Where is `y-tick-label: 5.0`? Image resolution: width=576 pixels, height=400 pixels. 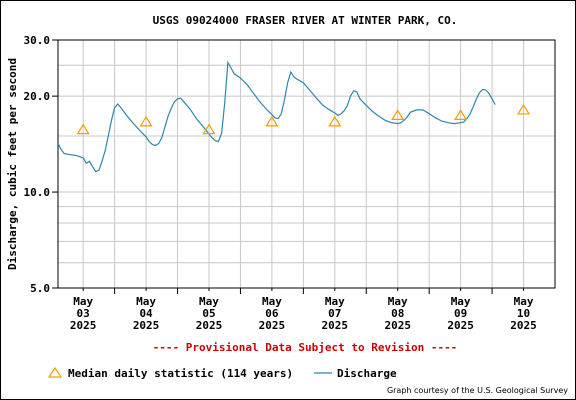 y-tick-label: 5.0 is located at coordinates (40, 288).